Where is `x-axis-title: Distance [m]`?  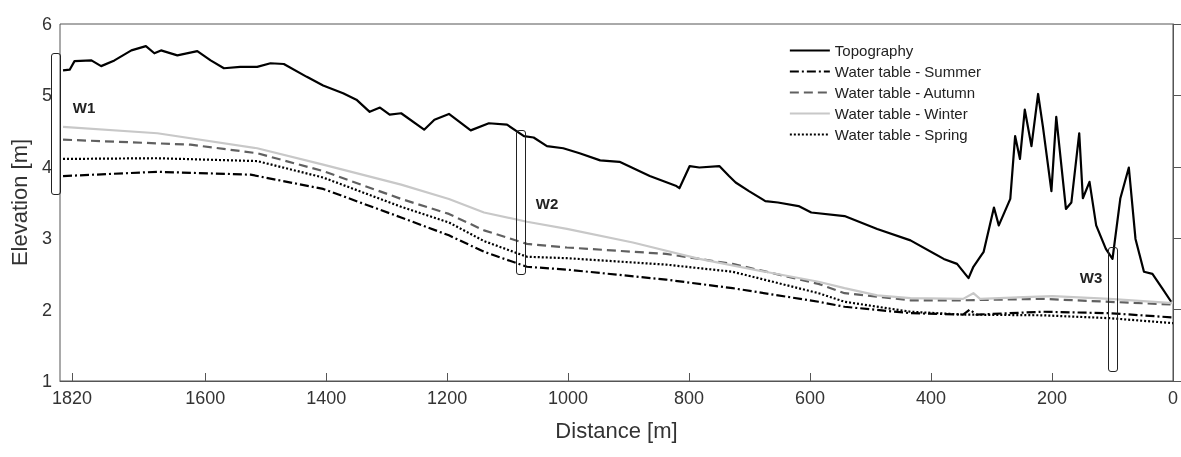
x-axis-title: Distance [m] is located at coordinates (616, 430).